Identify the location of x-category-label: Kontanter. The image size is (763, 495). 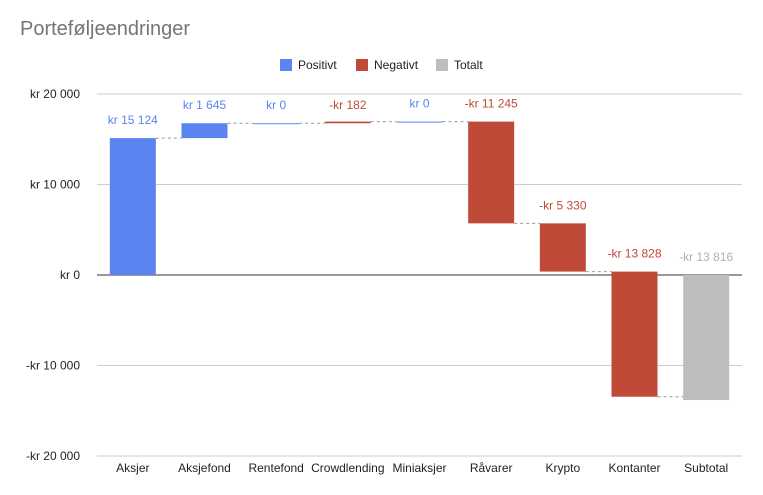
(634, 468).